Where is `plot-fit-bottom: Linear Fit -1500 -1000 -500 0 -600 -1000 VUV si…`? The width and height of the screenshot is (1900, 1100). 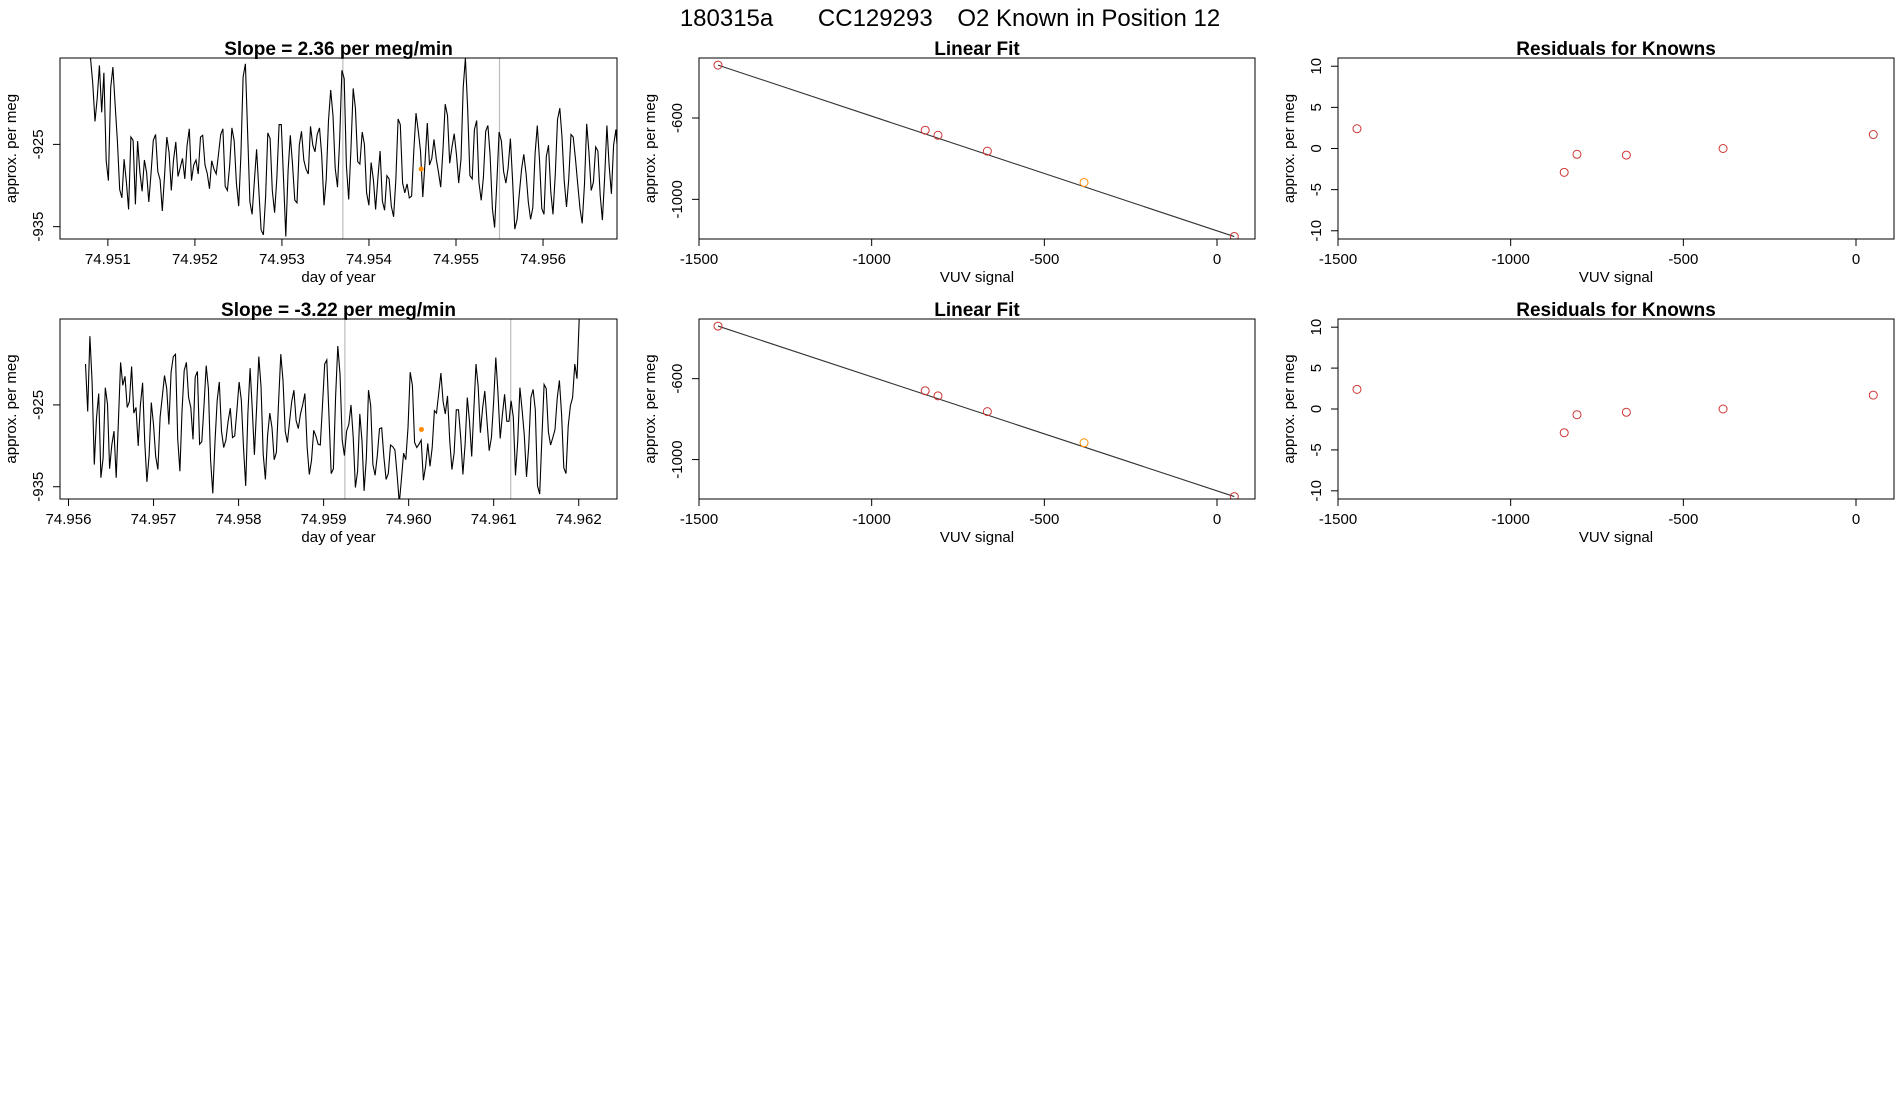 plot-fit-bottom: Linear Fit -1500 -1000 -500 0 -600 -1000 VUV si… is located at coordinates (949, 423).